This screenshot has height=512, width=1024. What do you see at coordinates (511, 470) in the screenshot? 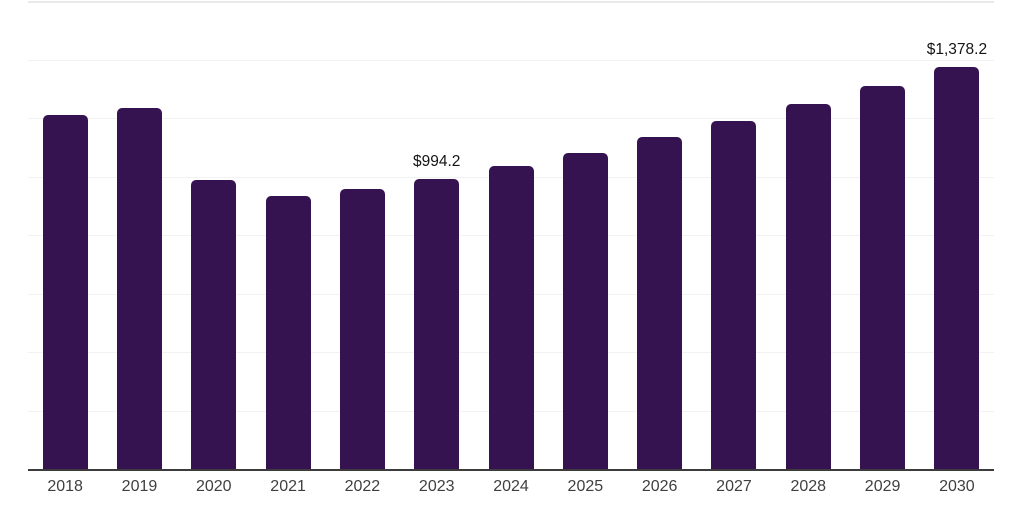
I see `x-axis-line` at bounding box center [511, 470].